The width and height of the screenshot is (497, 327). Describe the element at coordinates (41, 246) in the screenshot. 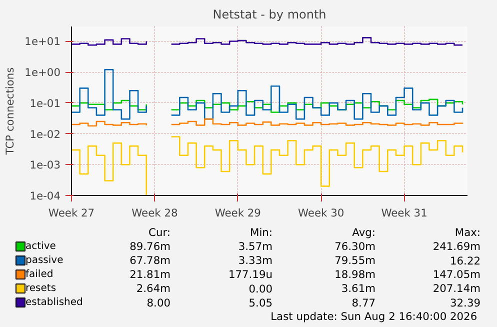

I see `legend-label: active` at that location.